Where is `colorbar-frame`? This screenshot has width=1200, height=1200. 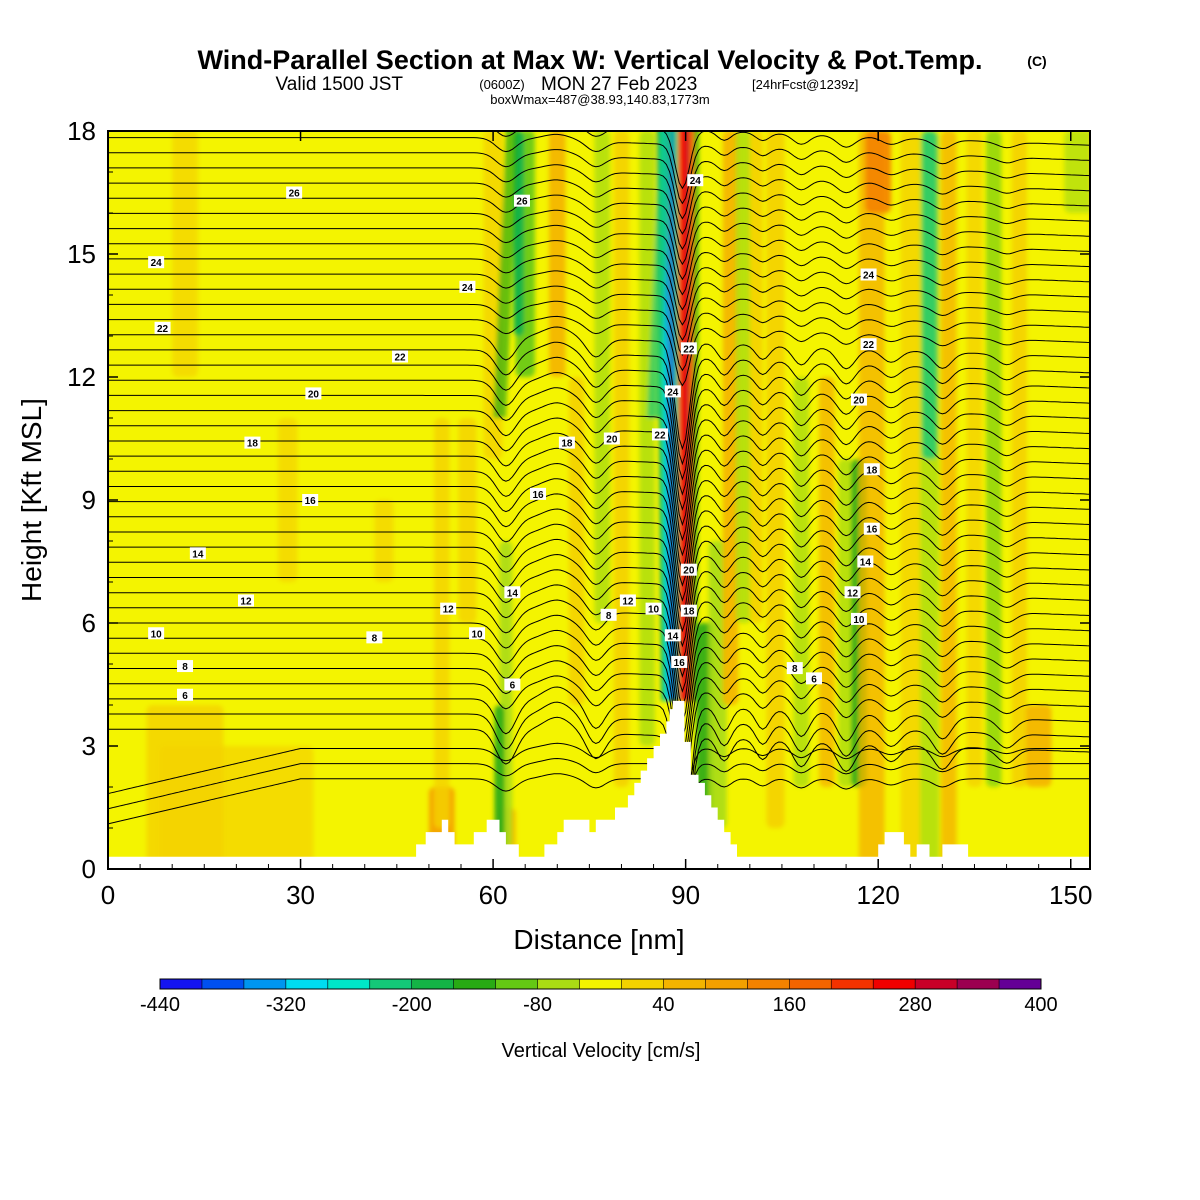
colorbar-frame is located at coordinates (600, 984).